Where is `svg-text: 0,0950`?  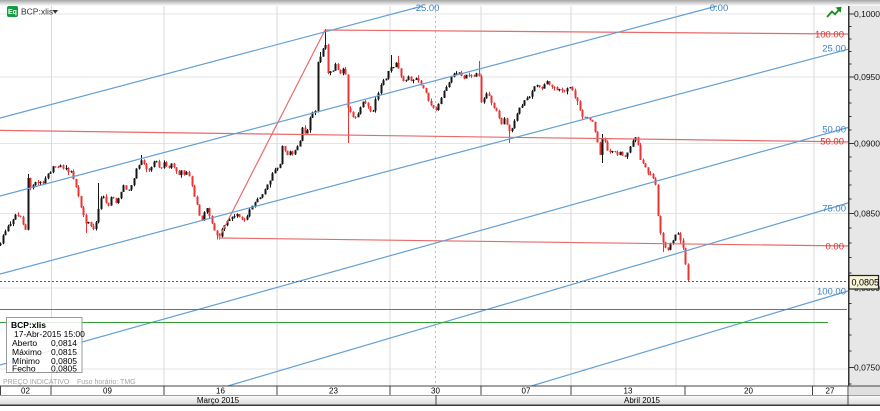 svg-text: 0,0950 is located at coordinates (867, 77).